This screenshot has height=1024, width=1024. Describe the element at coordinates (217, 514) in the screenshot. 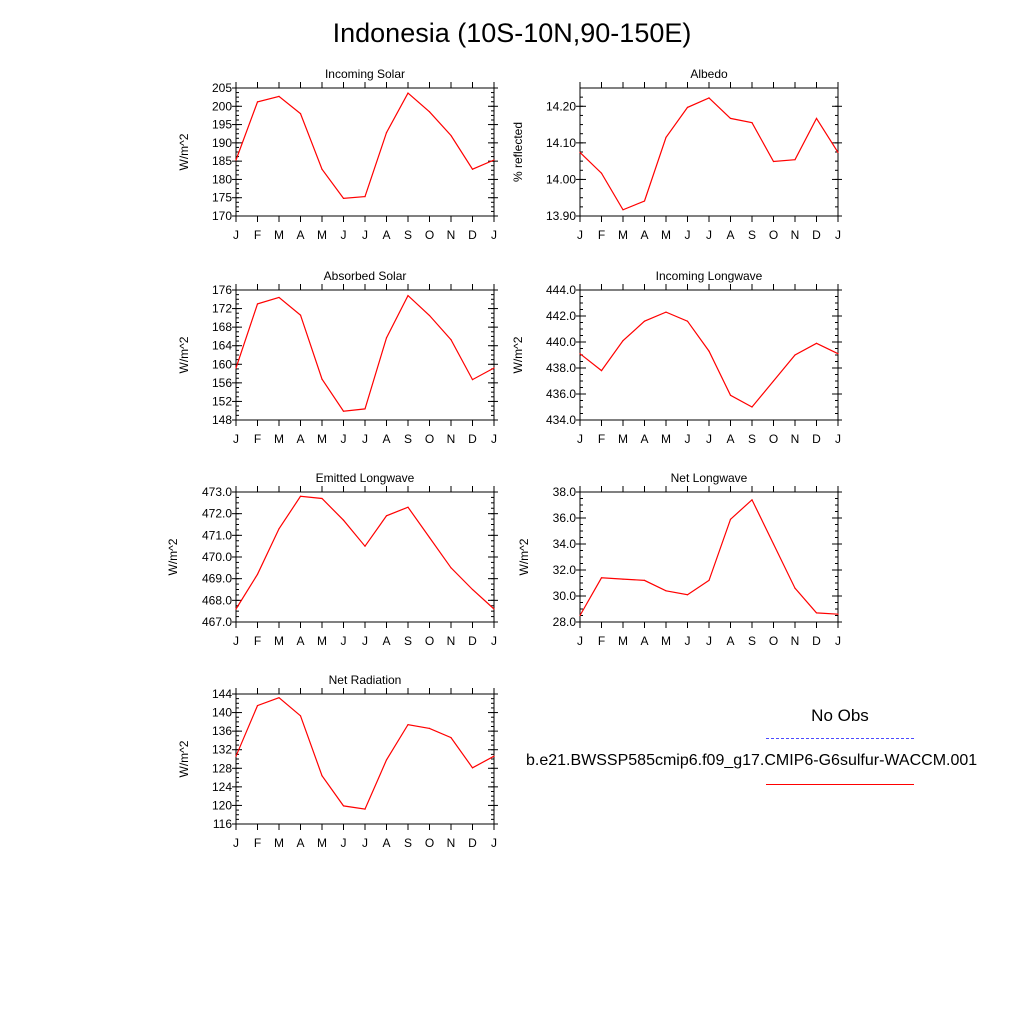

I see `y-tick-label: 472.0` at that location.